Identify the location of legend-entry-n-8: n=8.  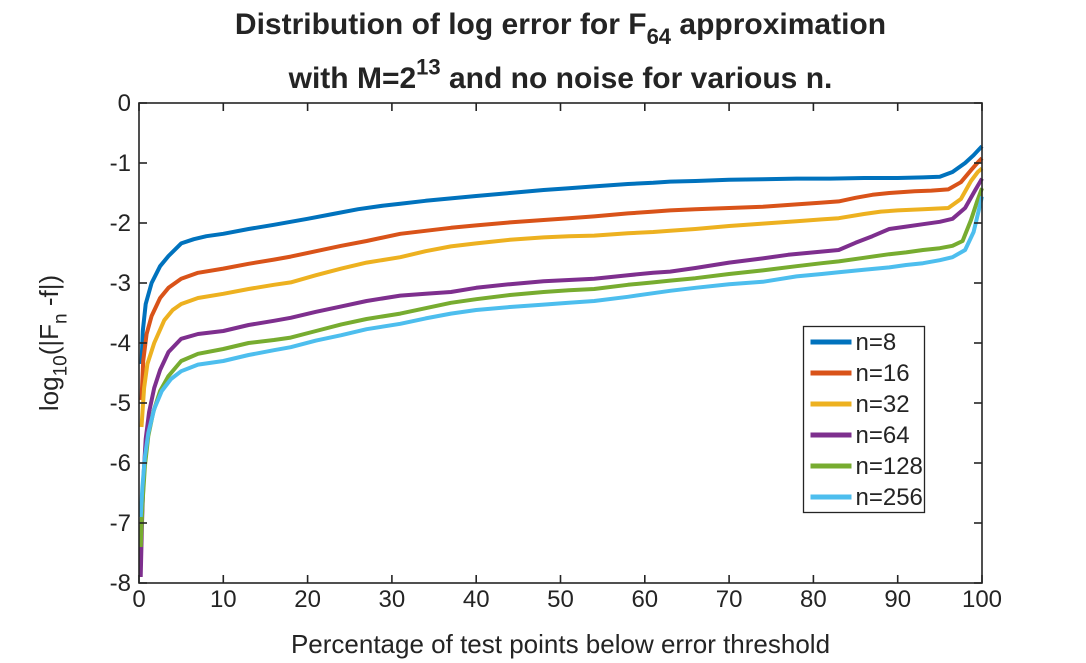
(853, 342).